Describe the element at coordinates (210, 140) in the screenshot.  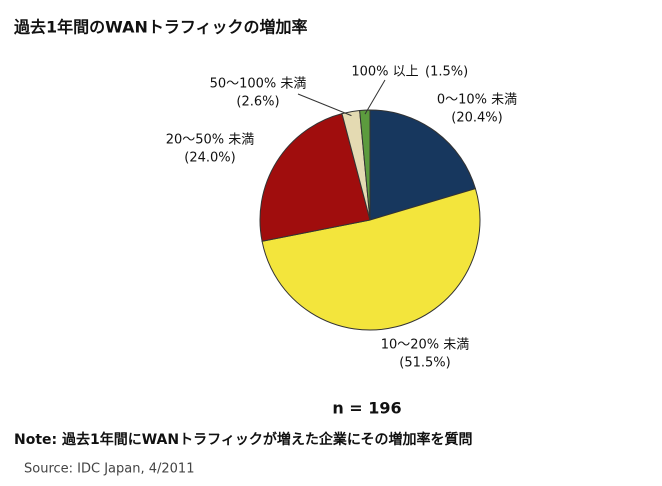
I see `slice-label: 20～50% 未満` at that location.